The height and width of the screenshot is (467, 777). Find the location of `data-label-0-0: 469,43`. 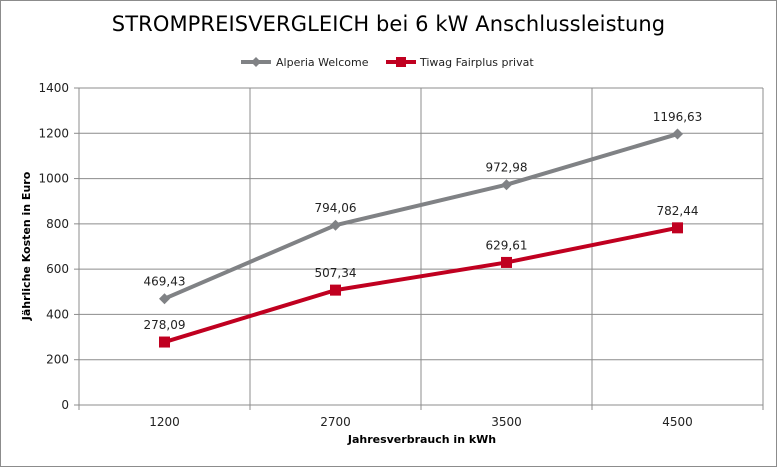

data-label-0-0: 469,43 is located at coordinates (165, 282).